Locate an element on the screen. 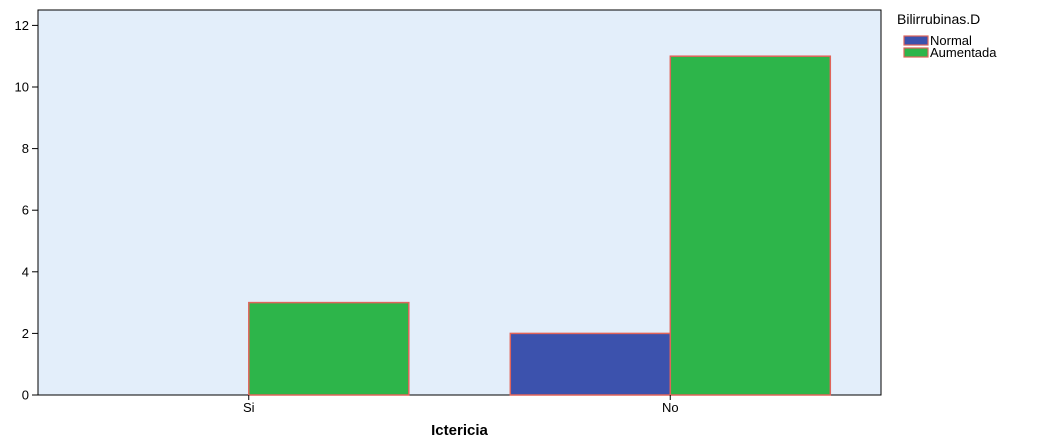 Image resolution: width=1051 pixels, height=438 pixels. legend-swatch-normal is located at coordinates (916, 40).